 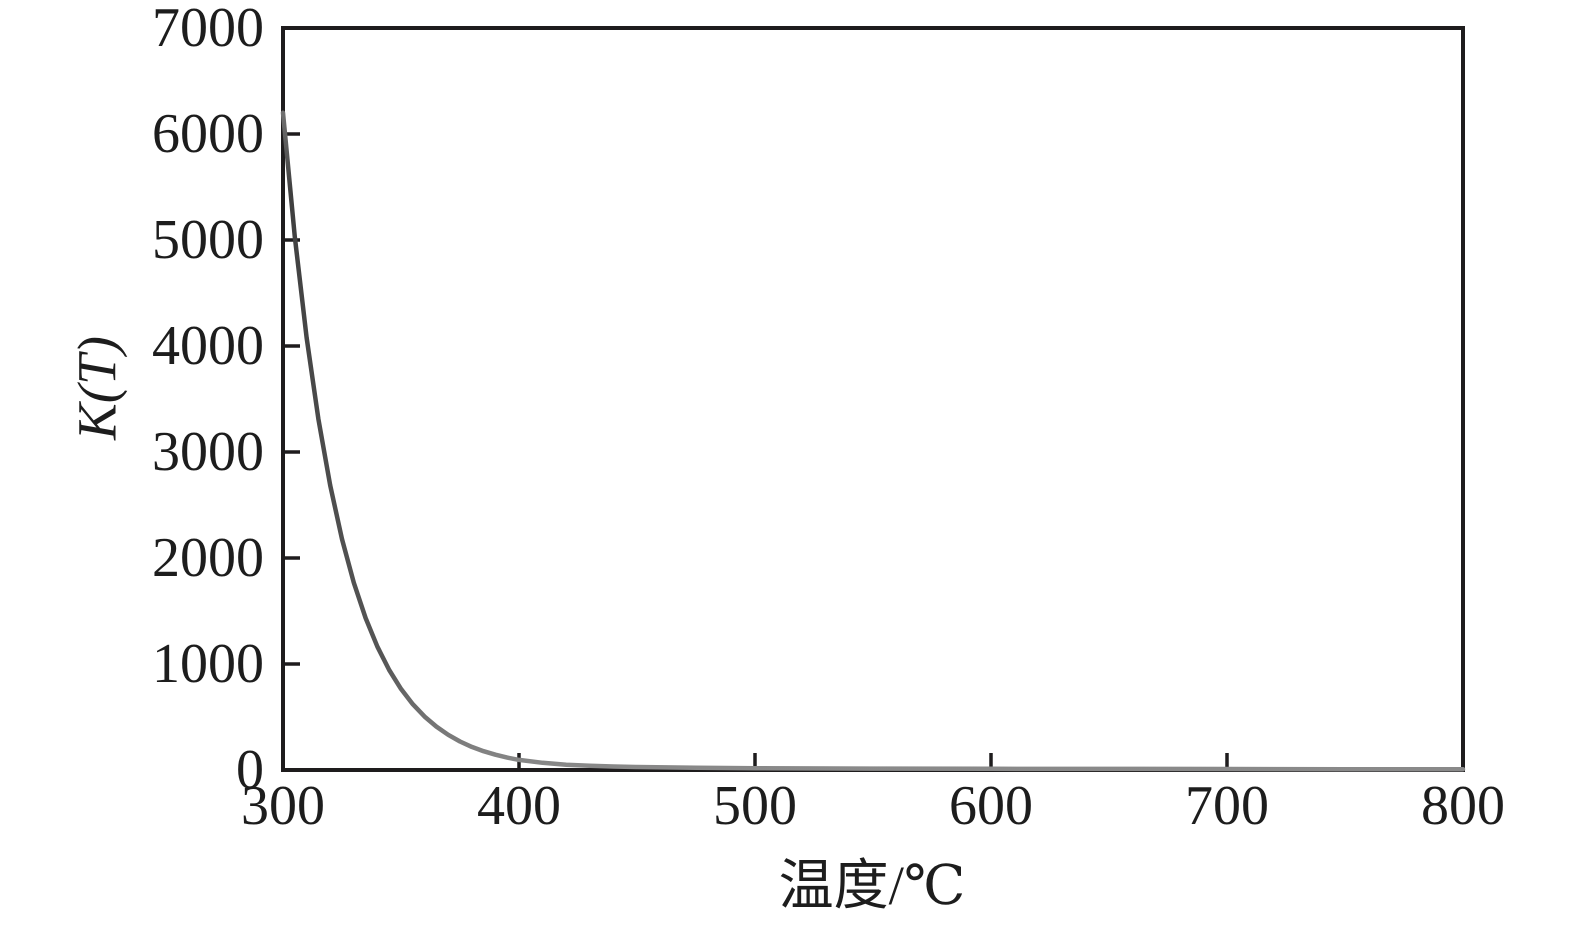 I want to click on y-tick-label-1000: 1000, so click(x=208, y=664).